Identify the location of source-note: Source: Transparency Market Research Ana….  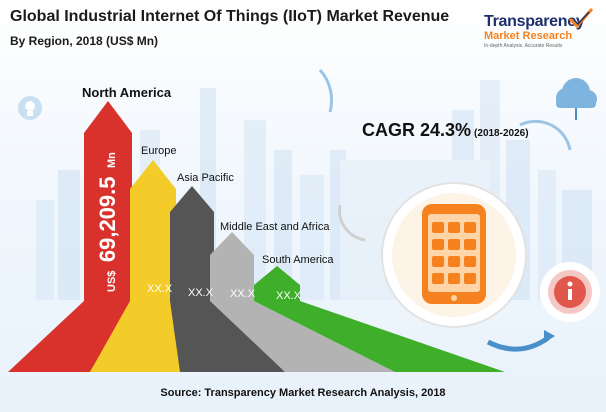
(303, 393).